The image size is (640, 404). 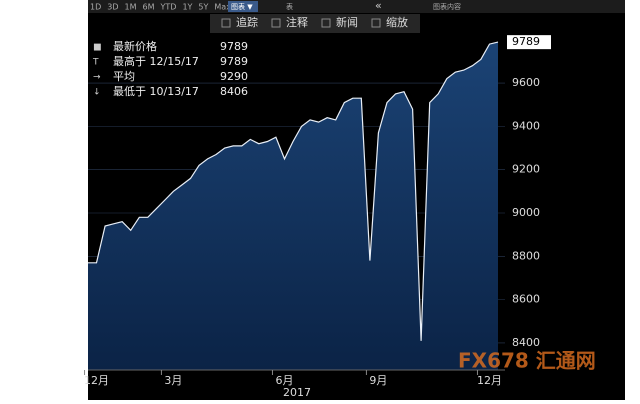 What do you see at coordinates (378, 6) in the screenshot?
I see `collapse: «` at bounding box center [378, 6].